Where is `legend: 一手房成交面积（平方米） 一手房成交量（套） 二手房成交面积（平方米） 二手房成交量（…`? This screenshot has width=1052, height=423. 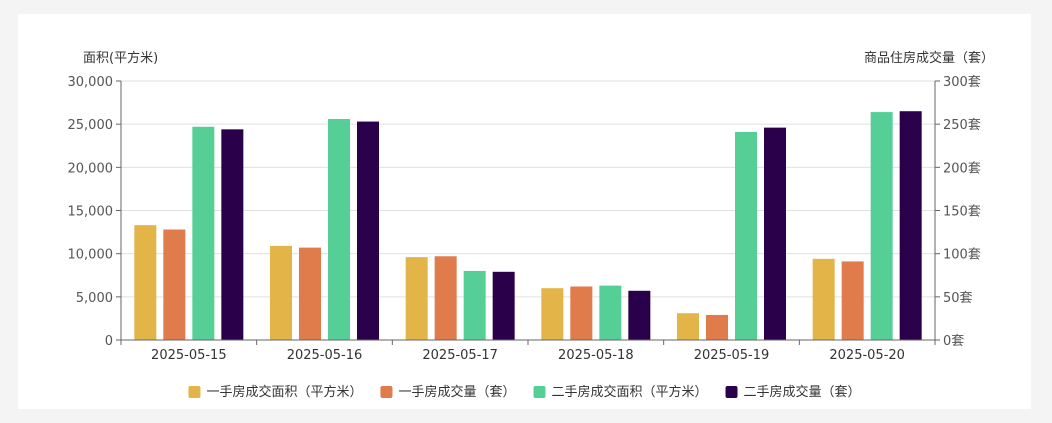
legend: 一手房成交面积（平方米） 一手房成交量（套） 二手房成交面积（平方米） 二手房成交量（… is located at coordinates (524, 392).